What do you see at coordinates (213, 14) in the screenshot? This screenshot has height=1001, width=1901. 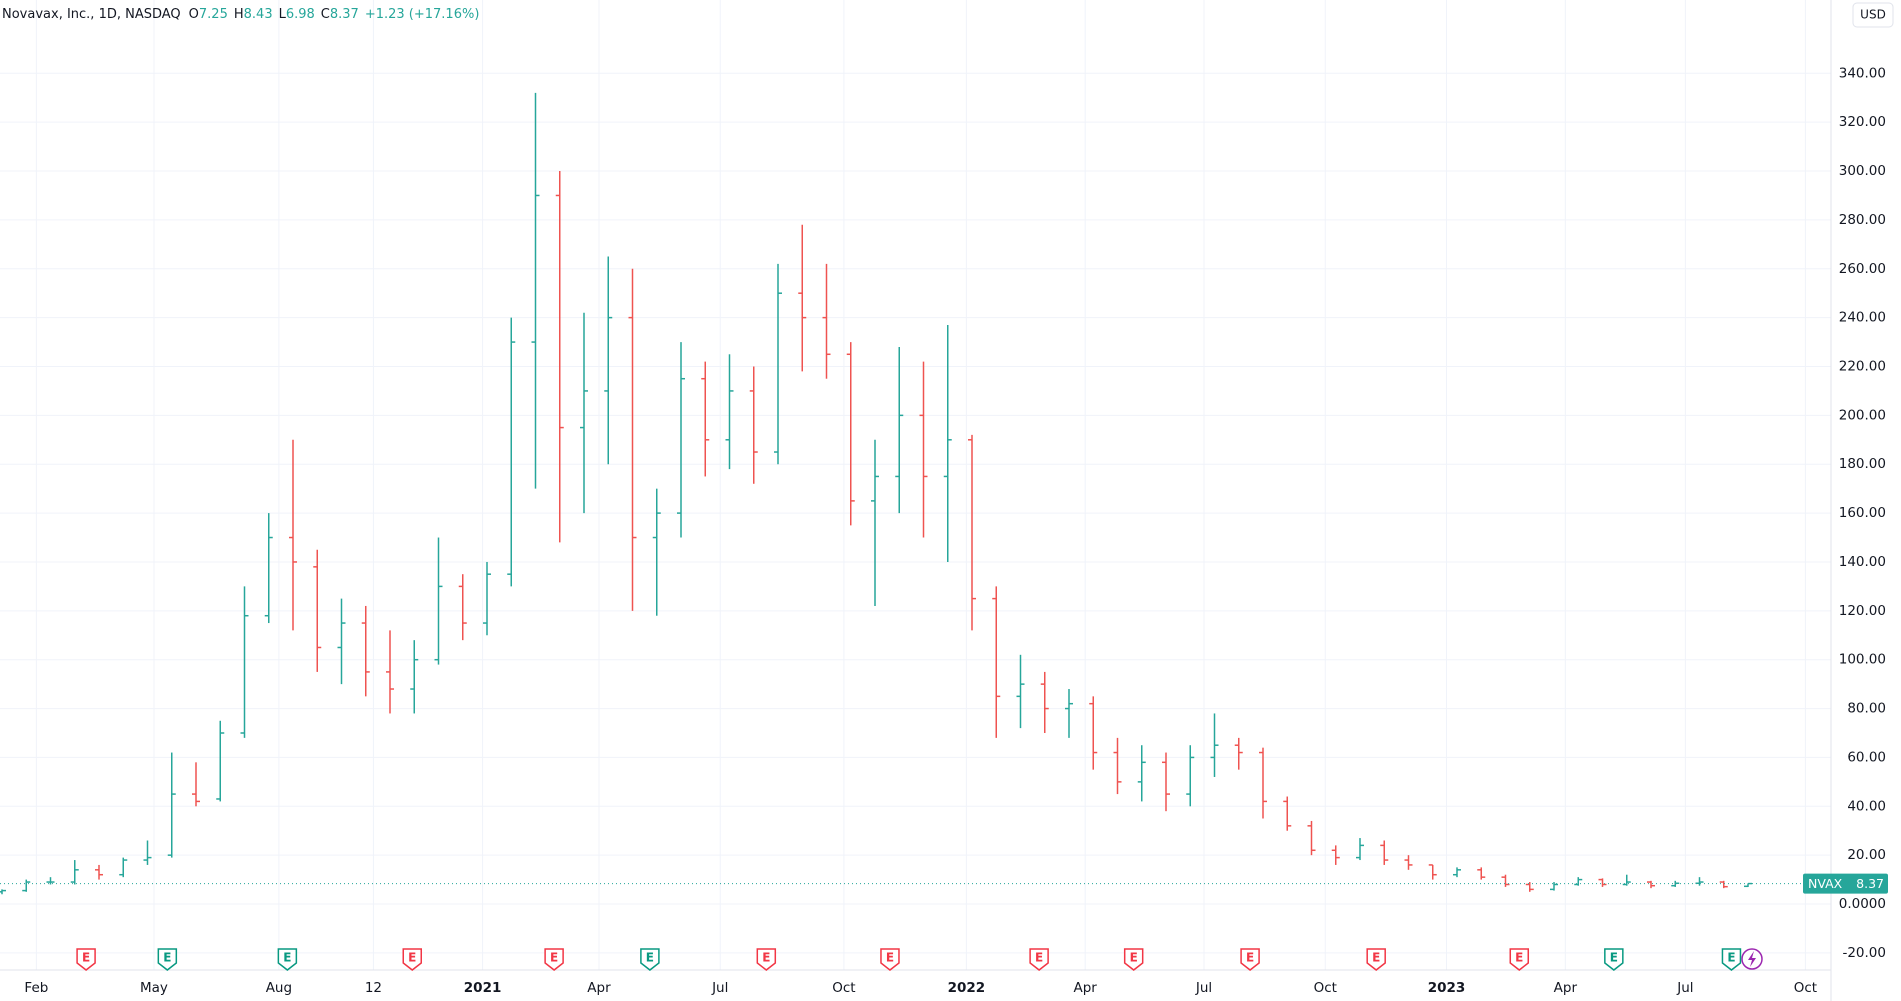 I see `legend-value: 7.25` at bounding box center [213, 14].